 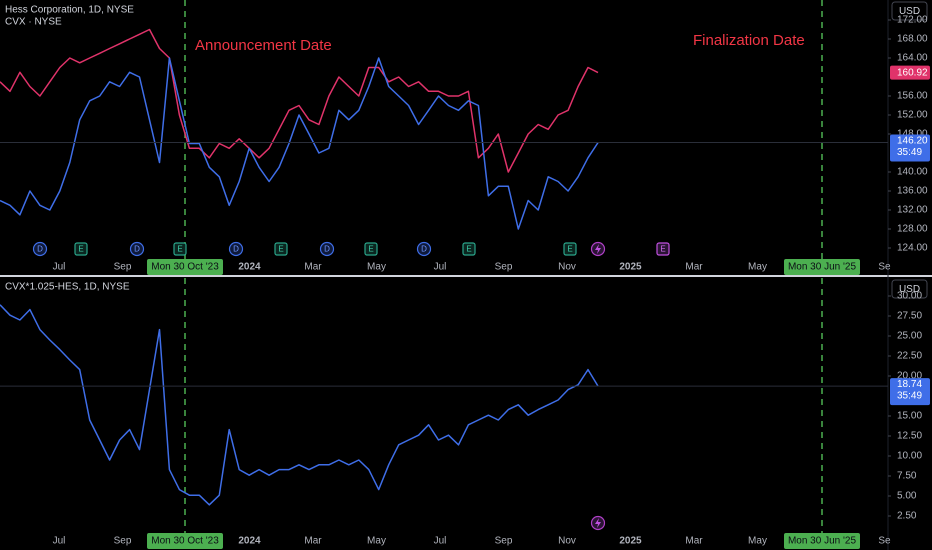 I want to click on y-tick-label: 164.00, so click(x=912, y=58).